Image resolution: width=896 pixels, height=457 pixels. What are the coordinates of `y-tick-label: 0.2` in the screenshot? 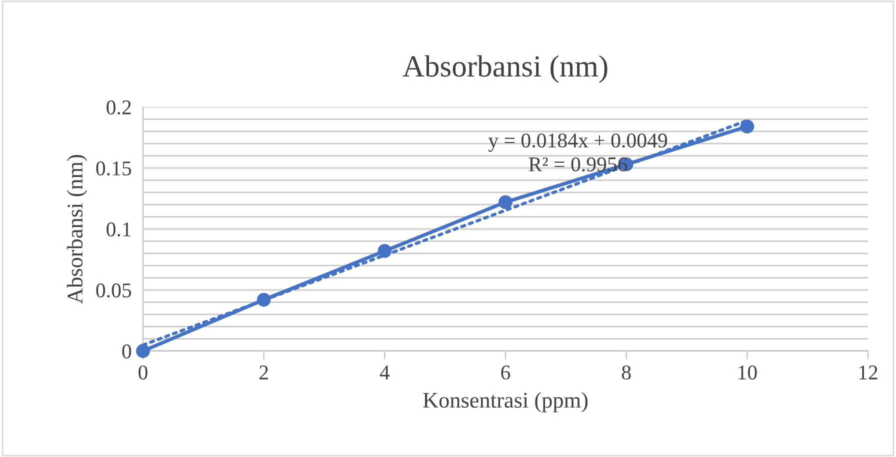 It's located at (118, 107).